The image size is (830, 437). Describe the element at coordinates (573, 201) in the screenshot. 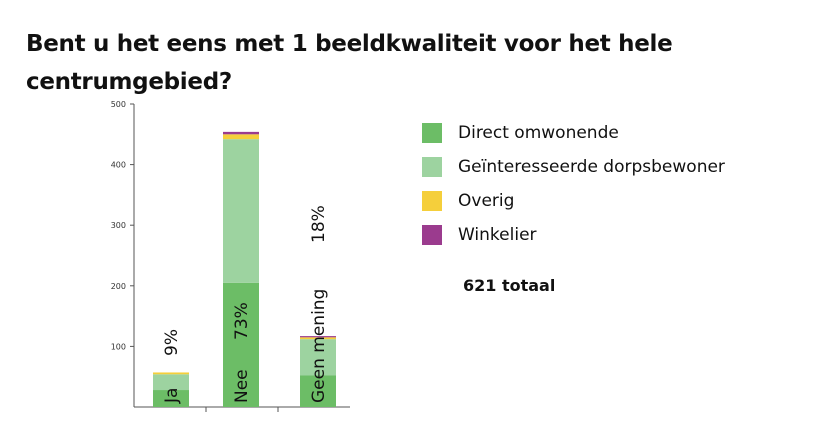

I see `legend-item-overig: Overig` at that location.